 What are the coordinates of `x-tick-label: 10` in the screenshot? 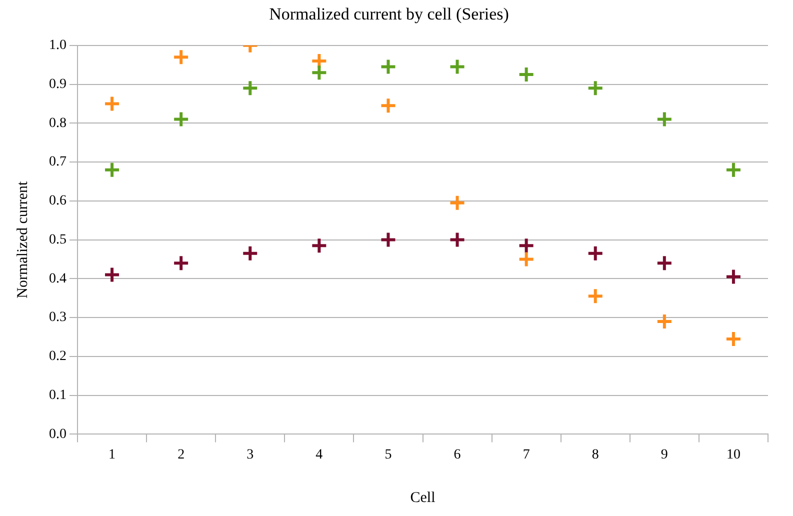 It's located at (733, 454).